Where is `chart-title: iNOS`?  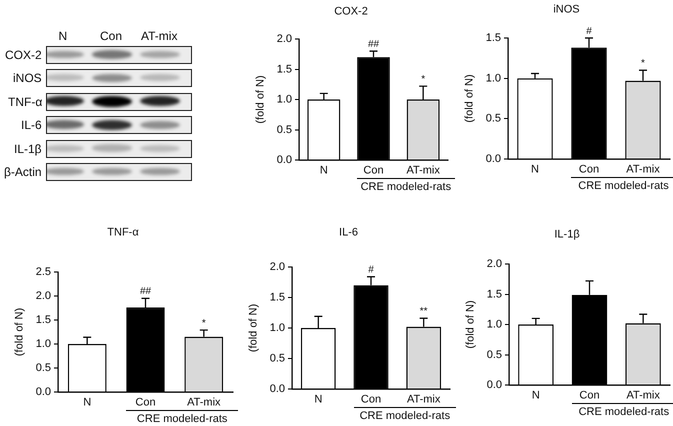
chart-title: iNOS is located at coordinates (566, 10).